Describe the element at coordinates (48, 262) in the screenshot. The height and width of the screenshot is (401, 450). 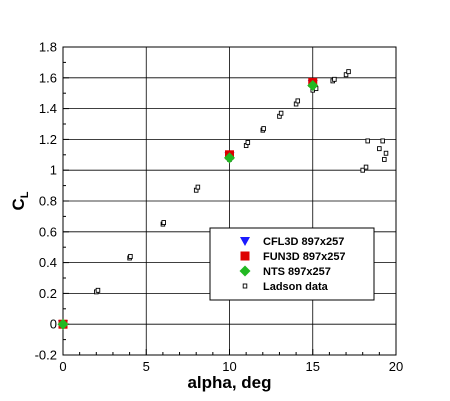
I see `y-tick-label: 0.4` at that location.